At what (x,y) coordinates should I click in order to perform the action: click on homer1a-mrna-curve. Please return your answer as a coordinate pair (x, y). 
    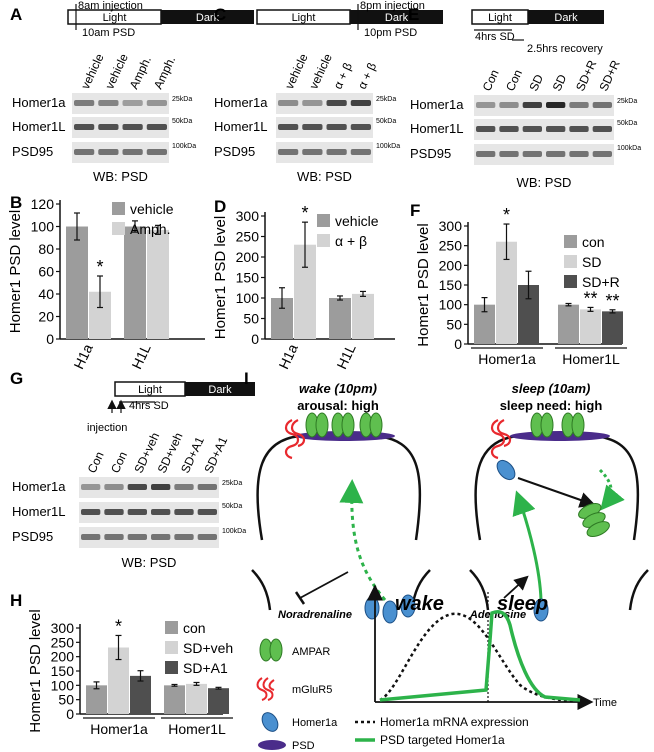
    Looking at the image, I should click on (477, 657).